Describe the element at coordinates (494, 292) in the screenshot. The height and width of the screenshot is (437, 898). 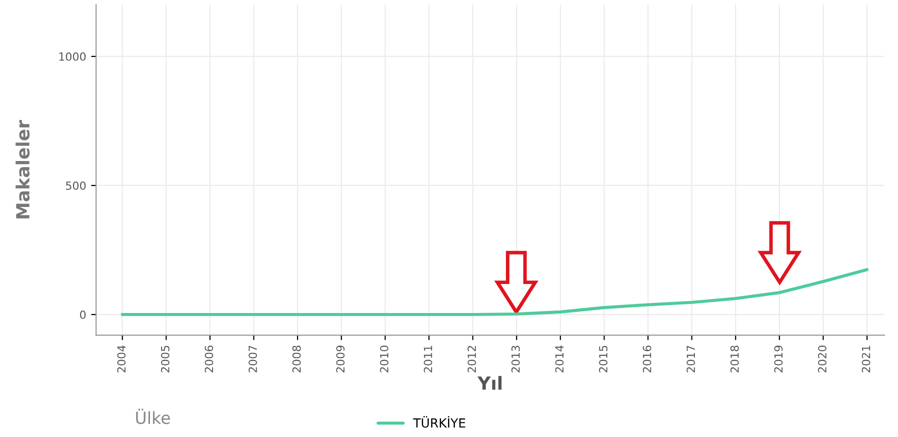
I see `line-series` at that location.